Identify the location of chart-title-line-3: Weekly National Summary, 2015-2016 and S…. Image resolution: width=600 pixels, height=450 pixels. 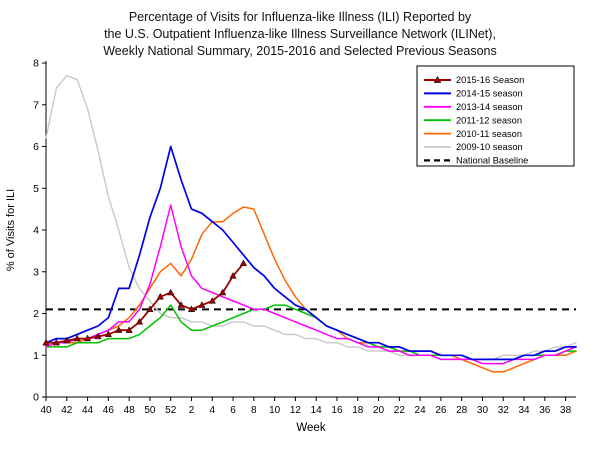
(300, 50).